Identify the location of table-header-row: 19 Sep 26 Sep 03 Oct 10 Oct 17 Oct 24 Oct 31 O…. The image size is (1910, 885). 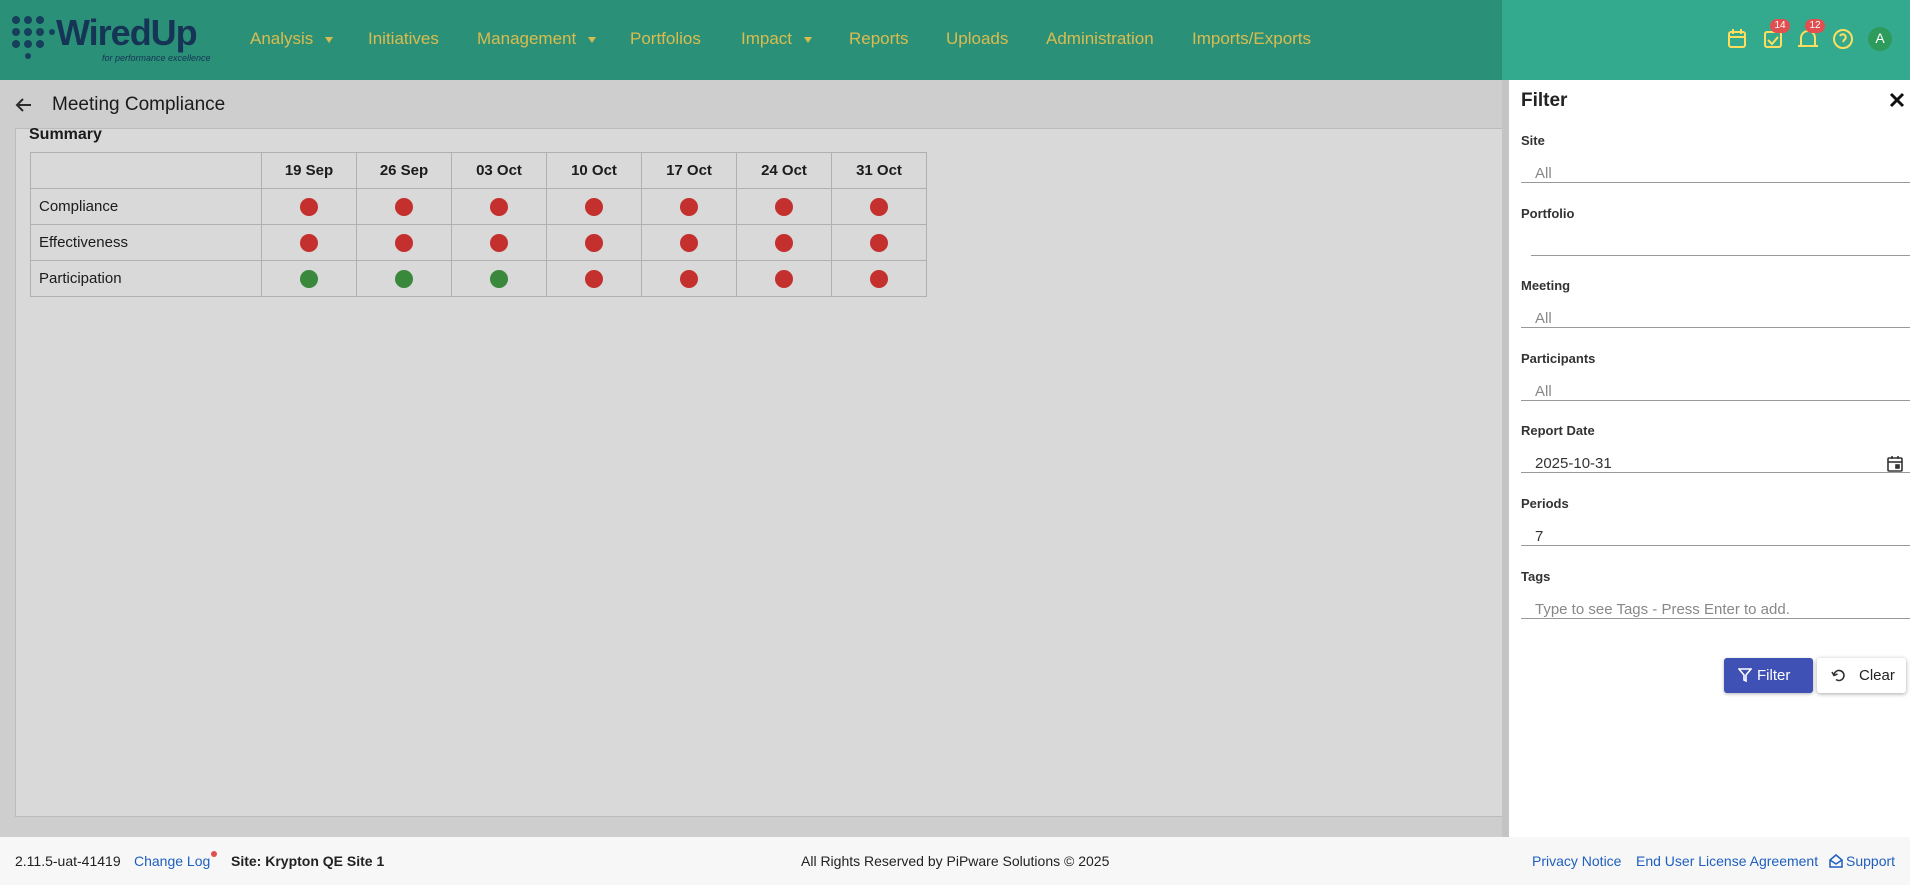
(478, 170).